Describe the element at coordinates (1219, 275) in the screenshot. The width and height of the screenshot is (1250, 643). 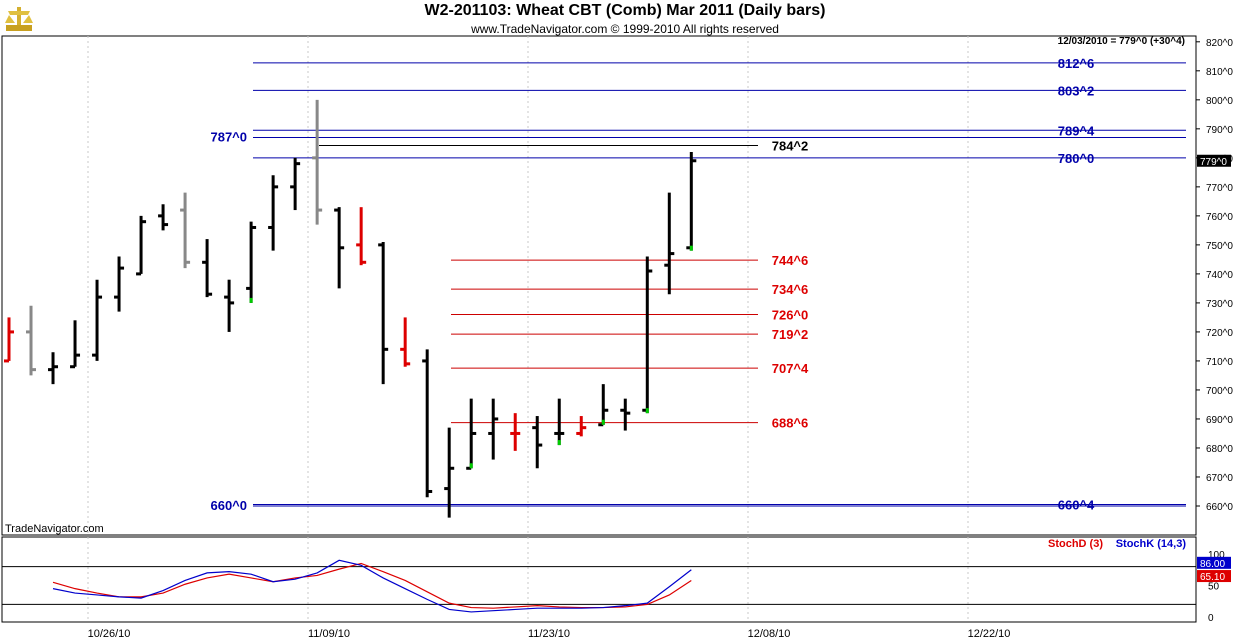
I see `y-tick-label: 740^0` at that location.